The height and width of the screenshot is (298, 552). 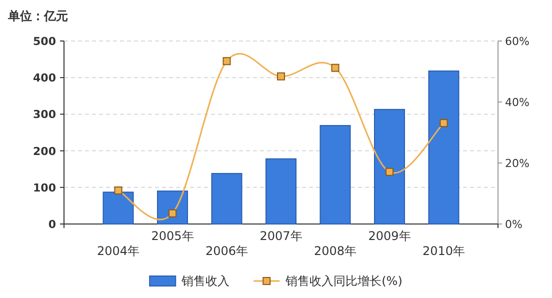 What do you see at coordinates (205, 281) in the screenshot?
I see `legend-label: 销售收入` at bounding box center [205, 281].